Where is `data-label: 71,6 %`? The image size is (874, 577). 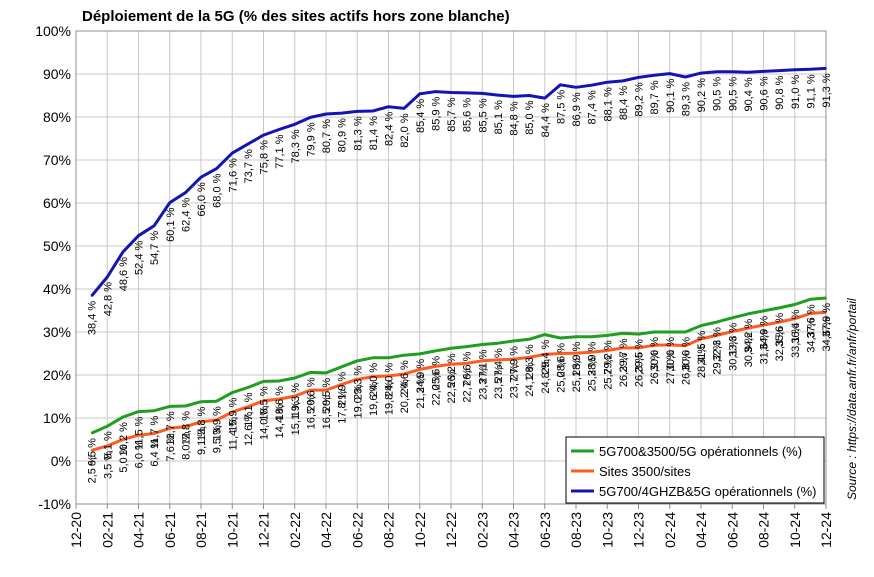 data-label: 71,6 % is located at coordinates (233, 175).